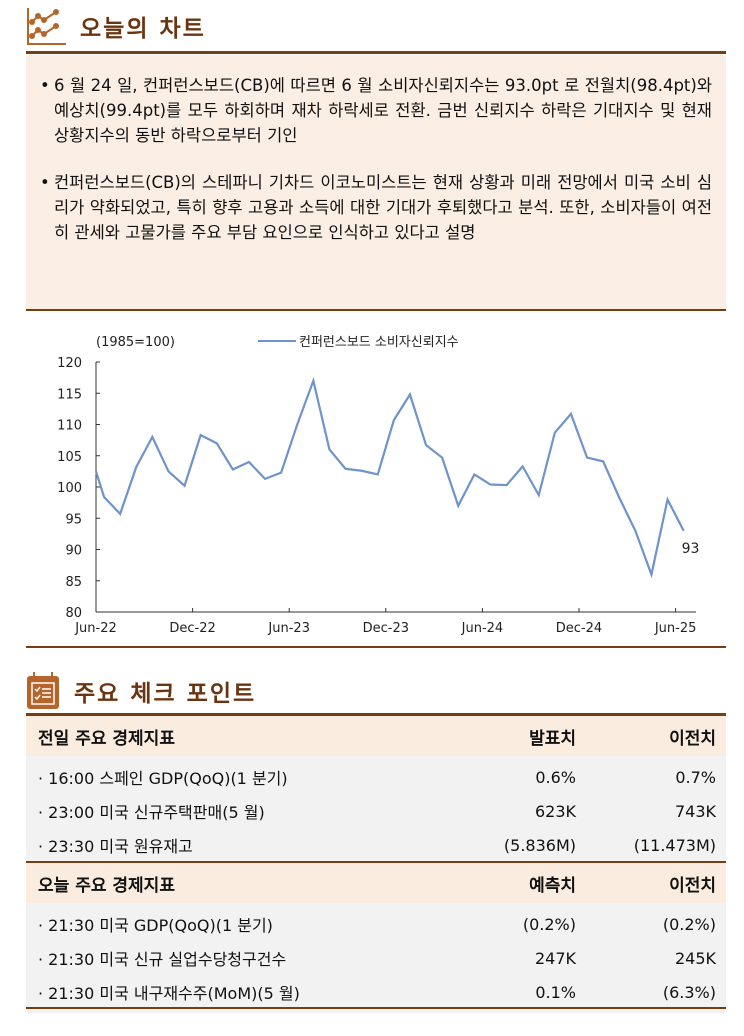  I want to click on header-label: 오늘 주요 경제지표, so click(236, 883).